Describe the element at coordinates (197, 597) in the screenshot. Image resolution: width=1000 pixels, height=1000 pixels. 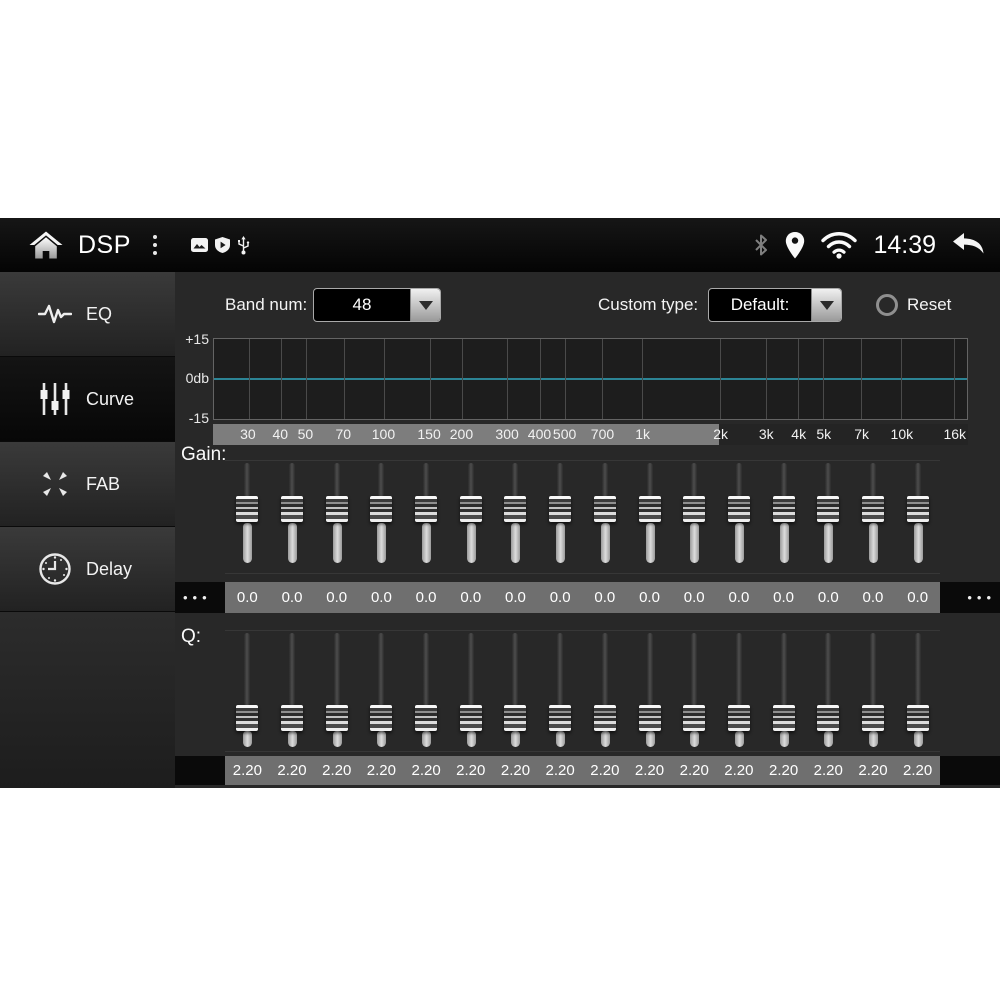
I see `more-bands-left-indicator: •••` at that location.